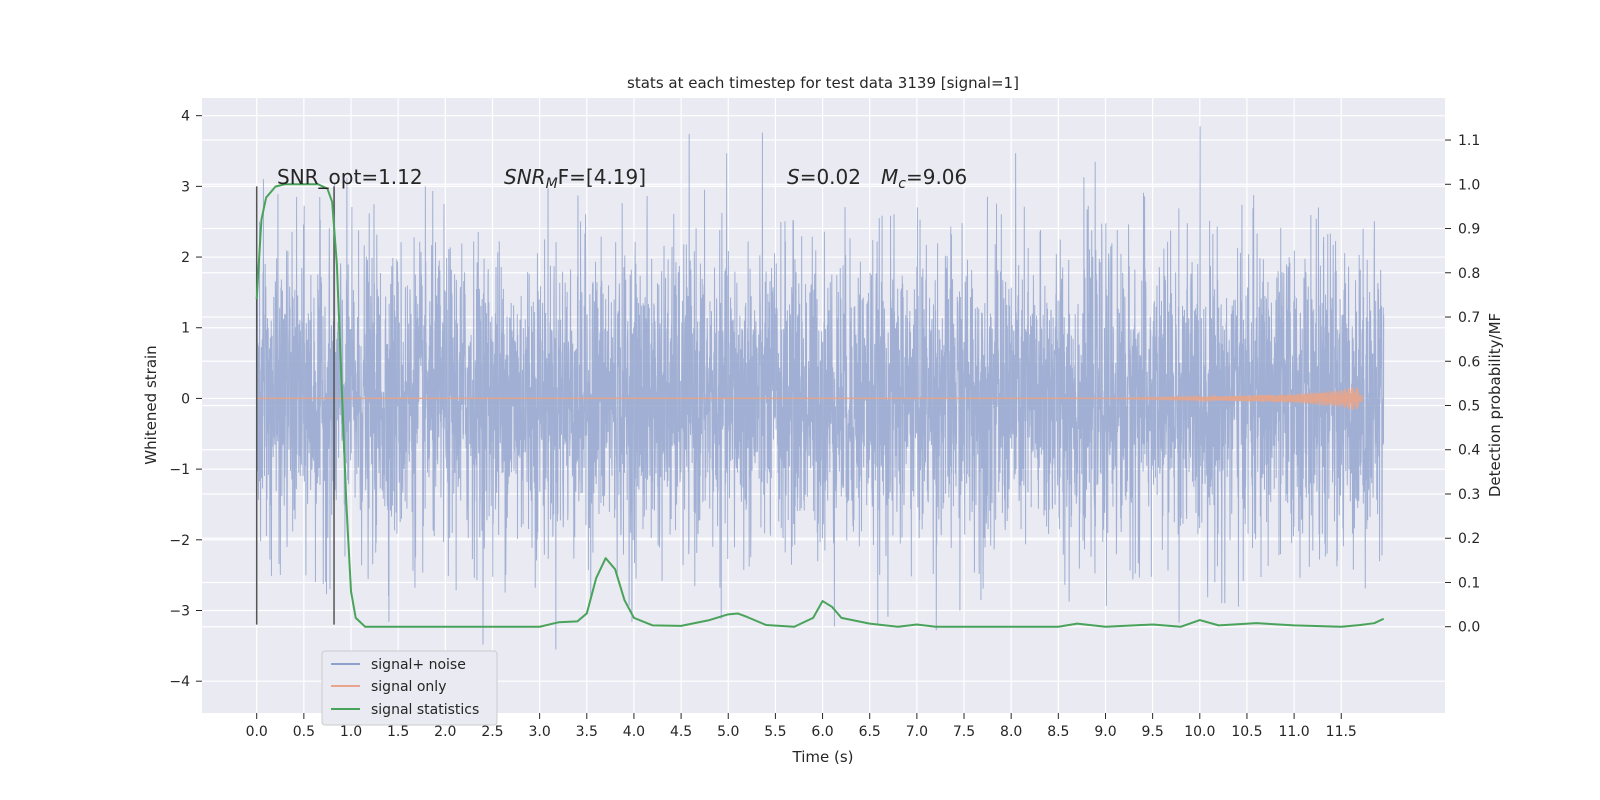  What do you see at coordinates (1469, 407) in the screenshot?
I see `y-right-tick-label: 0.5` at bounding box center [1469, 407].